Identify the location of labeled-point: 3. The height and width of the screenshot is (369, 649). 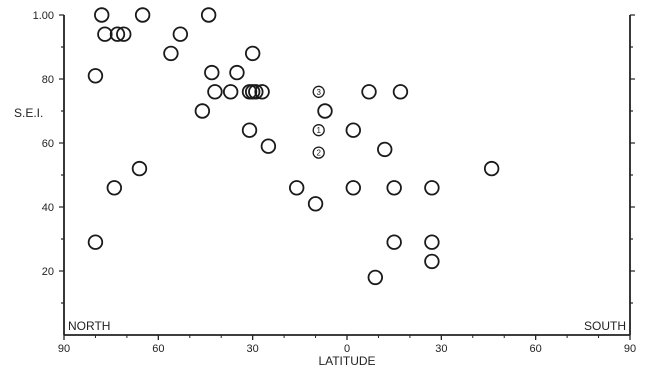
(318, 91).